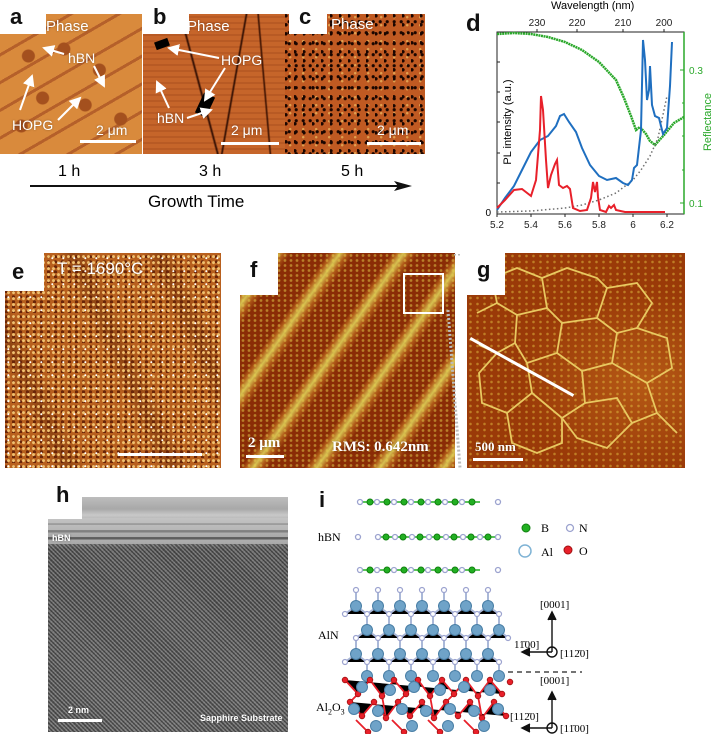 The width and height of the screenshot is (715, 735). Describe the element at coordinates (423, 293) in the screenshot. I see `zoom-region-box` at that location.